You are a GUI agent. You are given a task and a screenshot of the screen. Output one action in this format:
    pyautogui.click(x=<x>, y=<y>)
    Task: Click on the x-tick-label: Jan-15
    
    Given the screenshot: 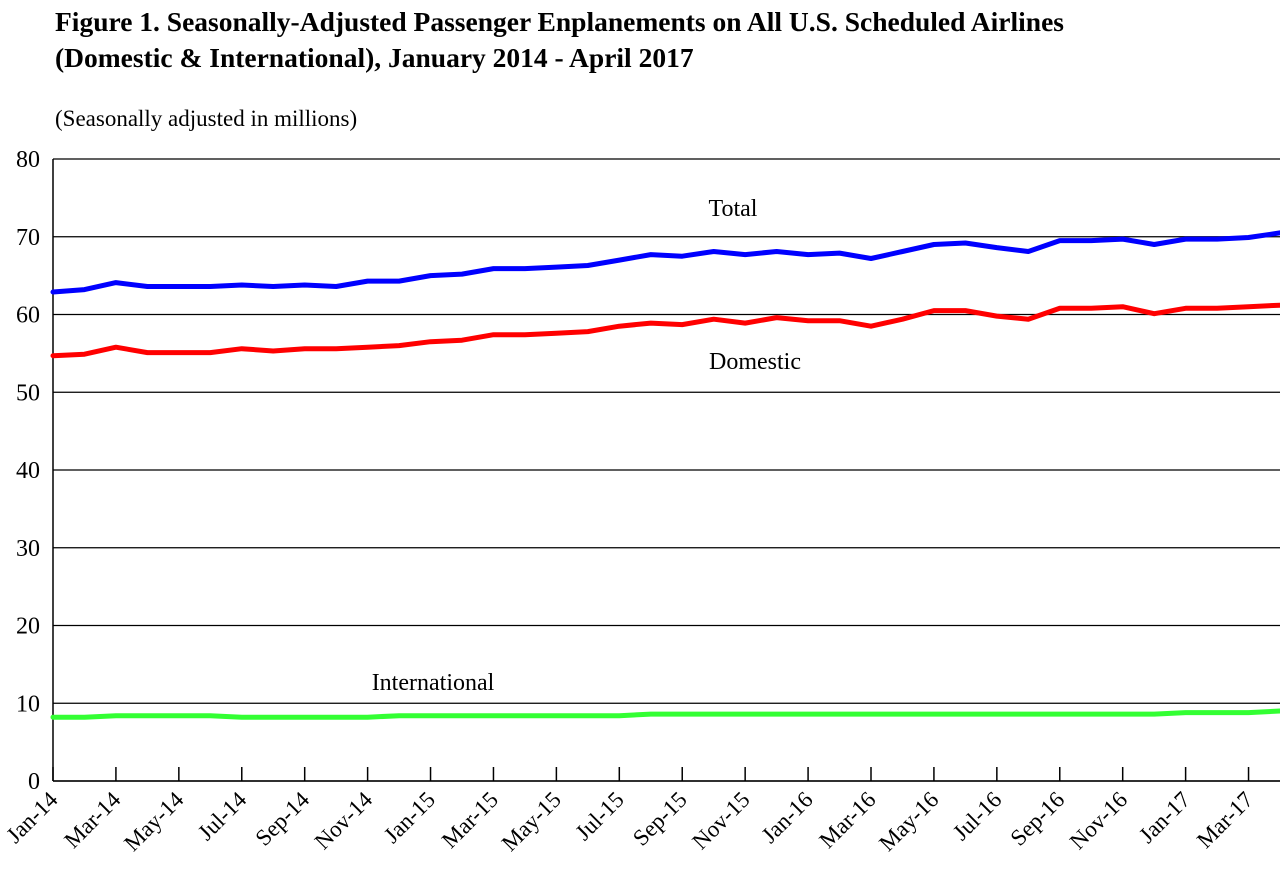 What is the action you would take?
    pyautogui.click(x=409, y=817)
    